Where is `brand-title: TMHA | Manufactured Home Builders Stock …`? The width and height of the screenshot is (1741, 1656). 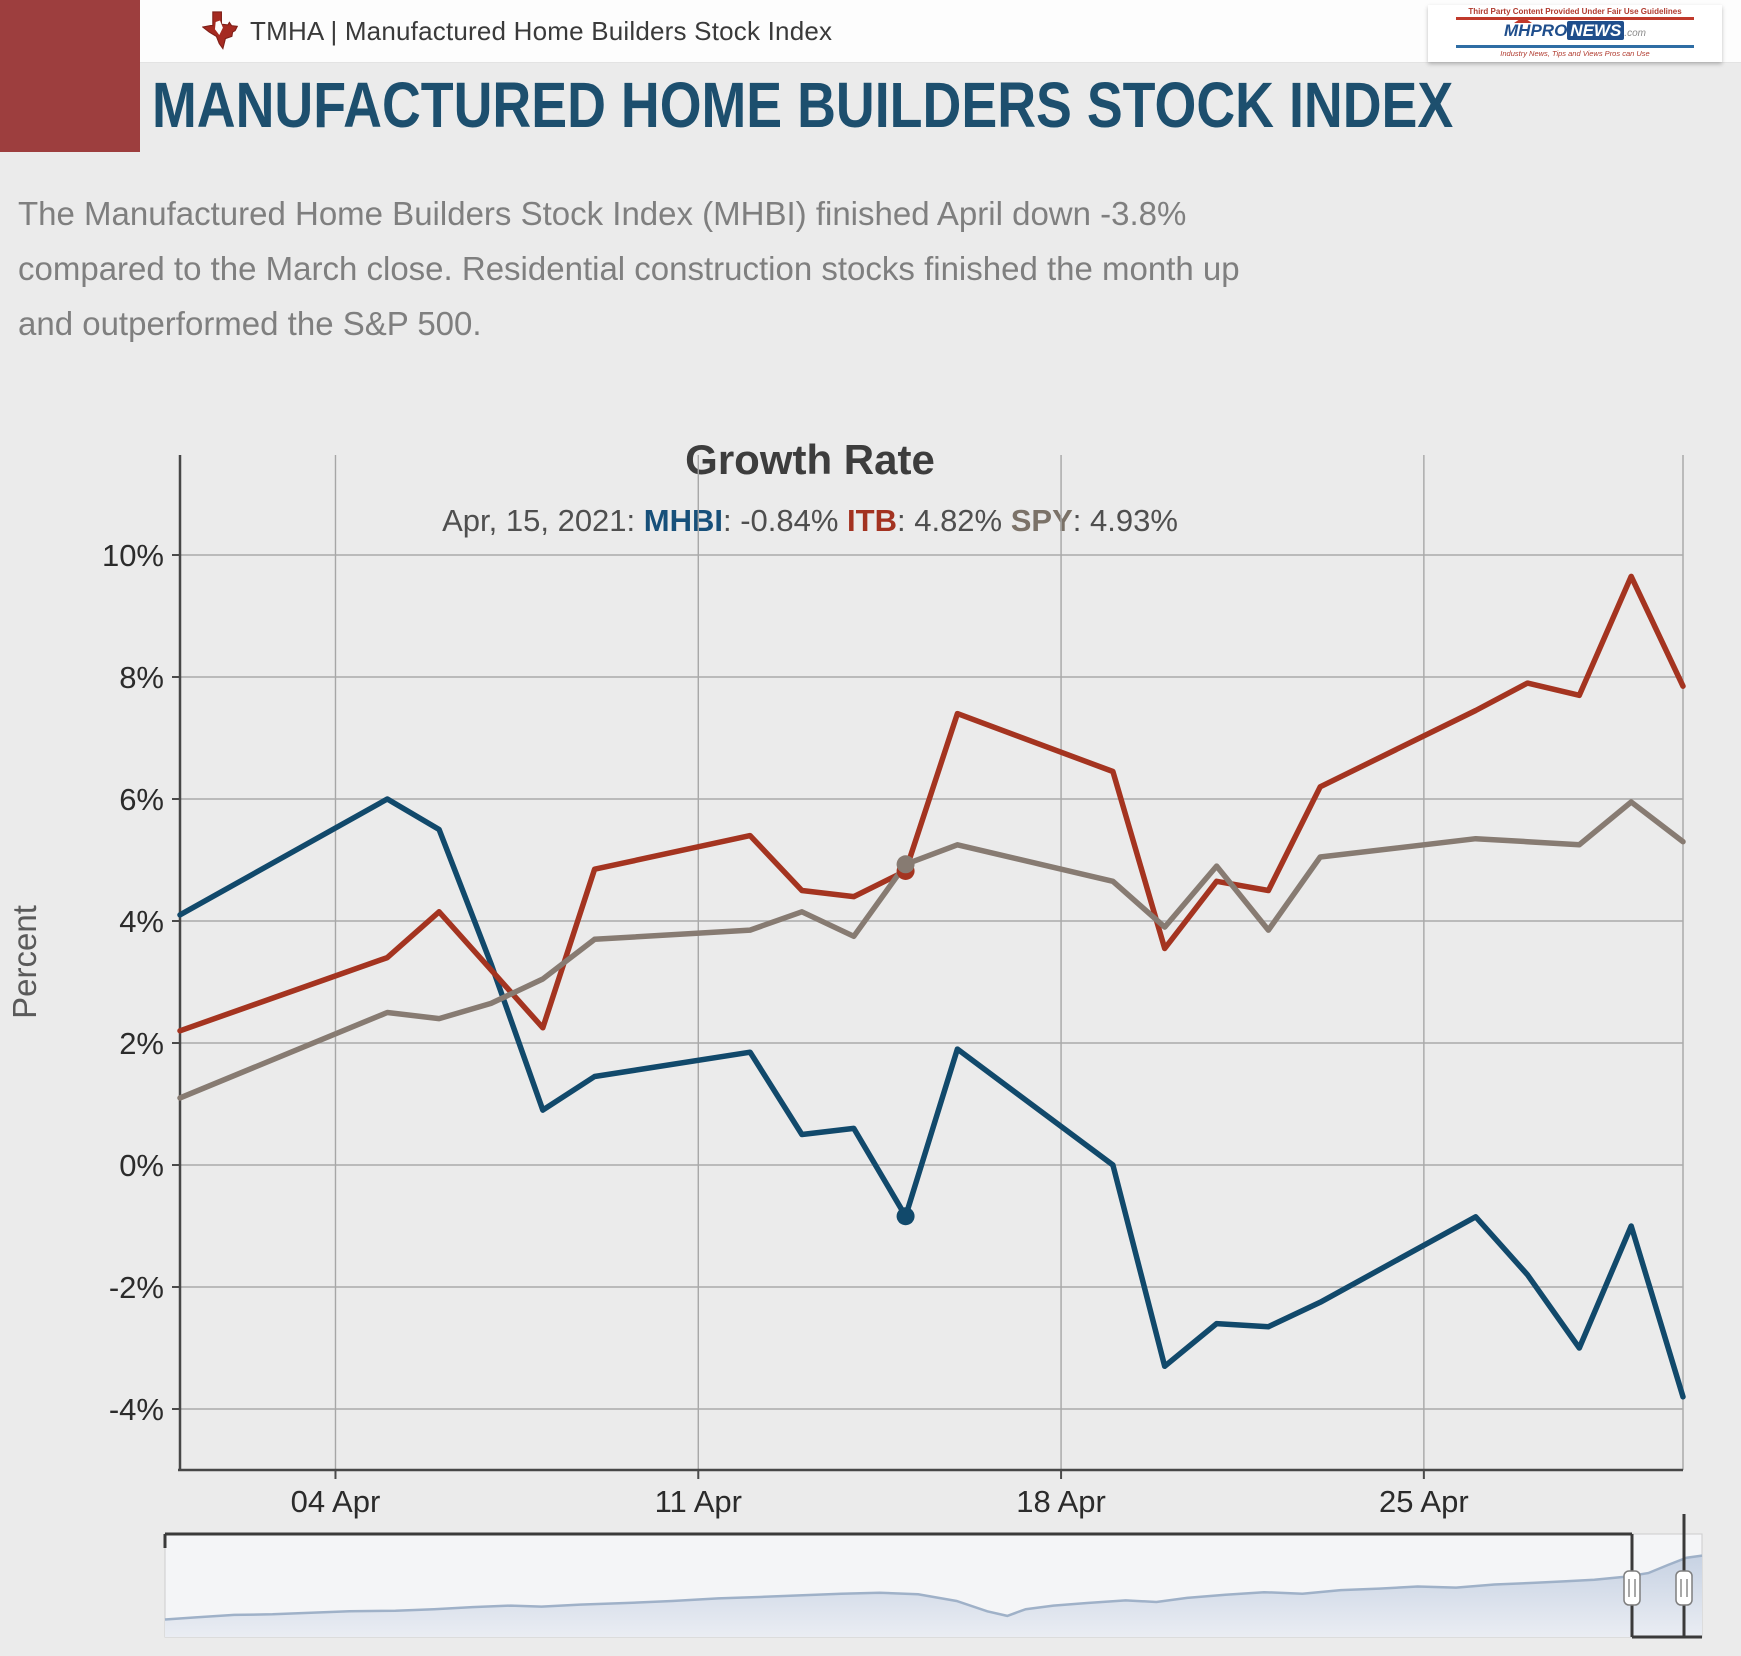
brand-title: TMHA | Manufactured Home Builders Stock … is located at coordinates (541, 31).